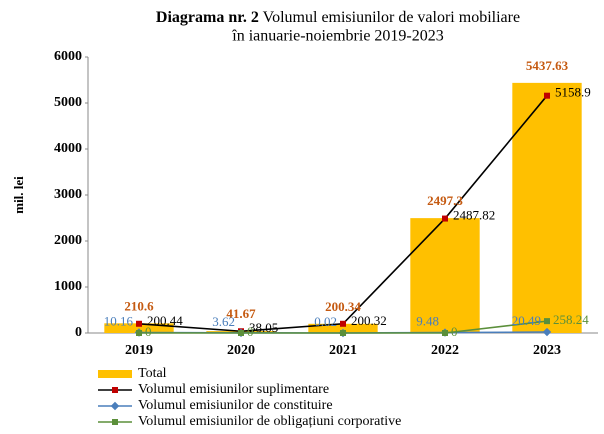  I want to click on data-label: 41.67, so click(241, 313).